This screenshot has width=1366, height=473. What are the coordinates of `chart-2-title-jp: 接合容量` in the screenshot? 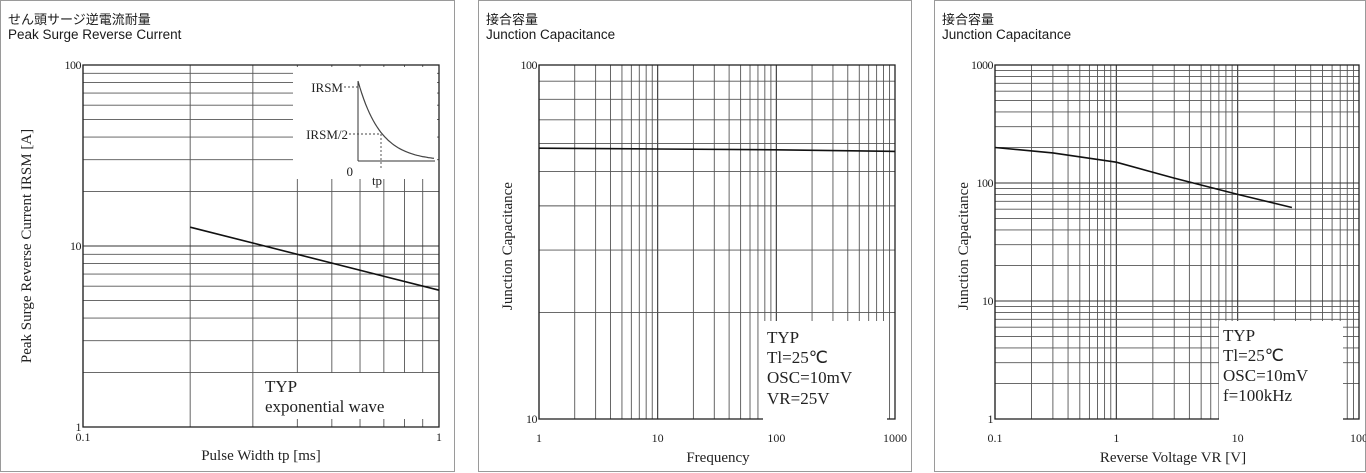 It's located at (512, 20).